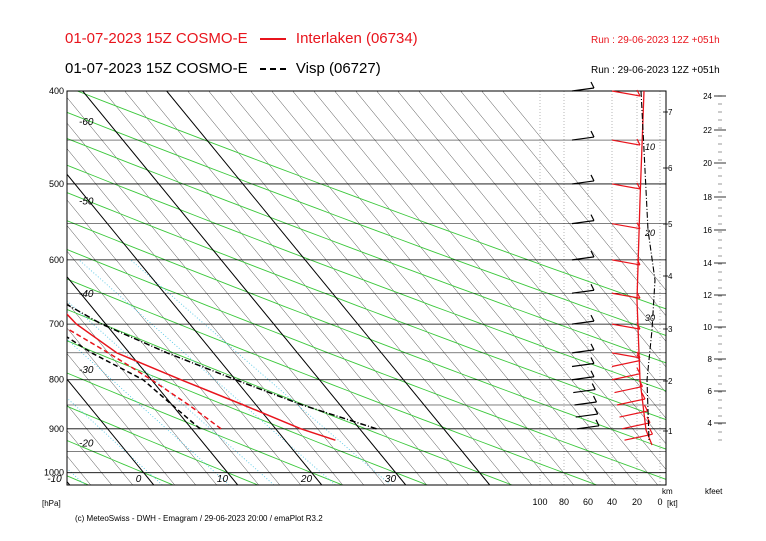  Describe the element at coordinates (707, 130) in the screenshot. I see `kfeet-tick-label: 22` at that location.